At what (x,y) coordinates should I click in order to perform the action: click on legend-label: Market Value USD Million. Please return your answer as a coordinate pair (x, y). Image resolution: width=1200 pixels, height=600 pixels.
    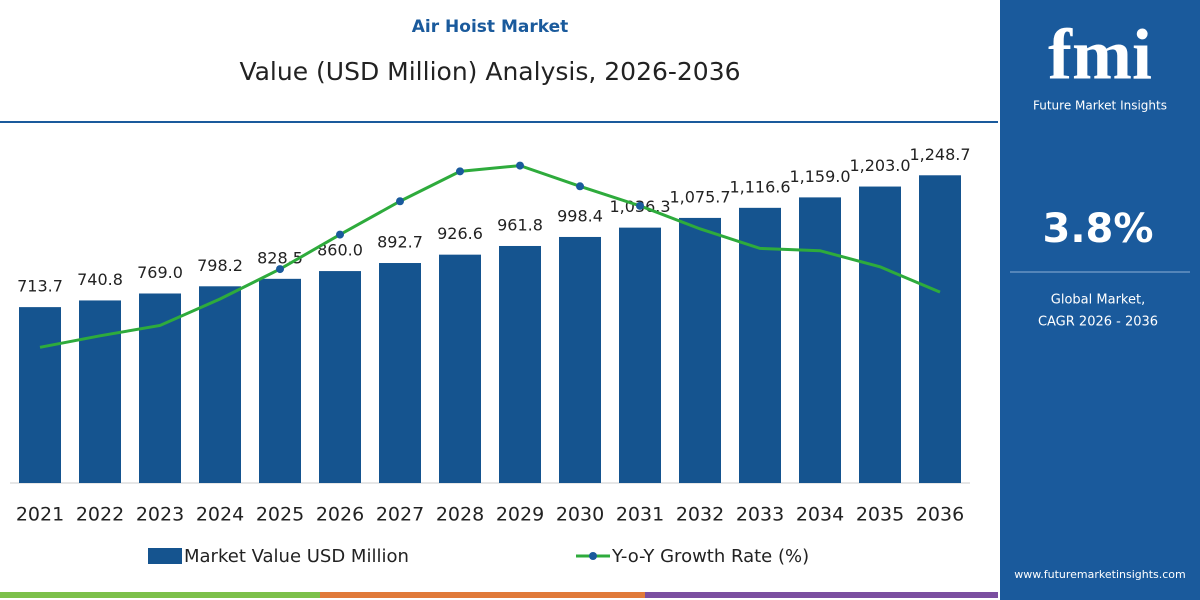
    Looking at the image, I should click on (296, 556).